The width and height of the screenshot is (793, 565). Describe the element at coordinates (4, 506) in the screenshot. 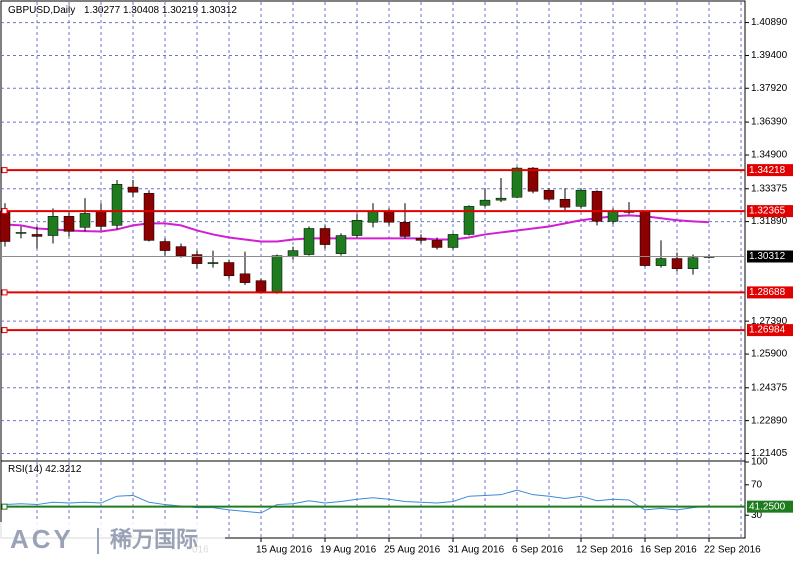

I see `rsi-level-anchor` at that location.